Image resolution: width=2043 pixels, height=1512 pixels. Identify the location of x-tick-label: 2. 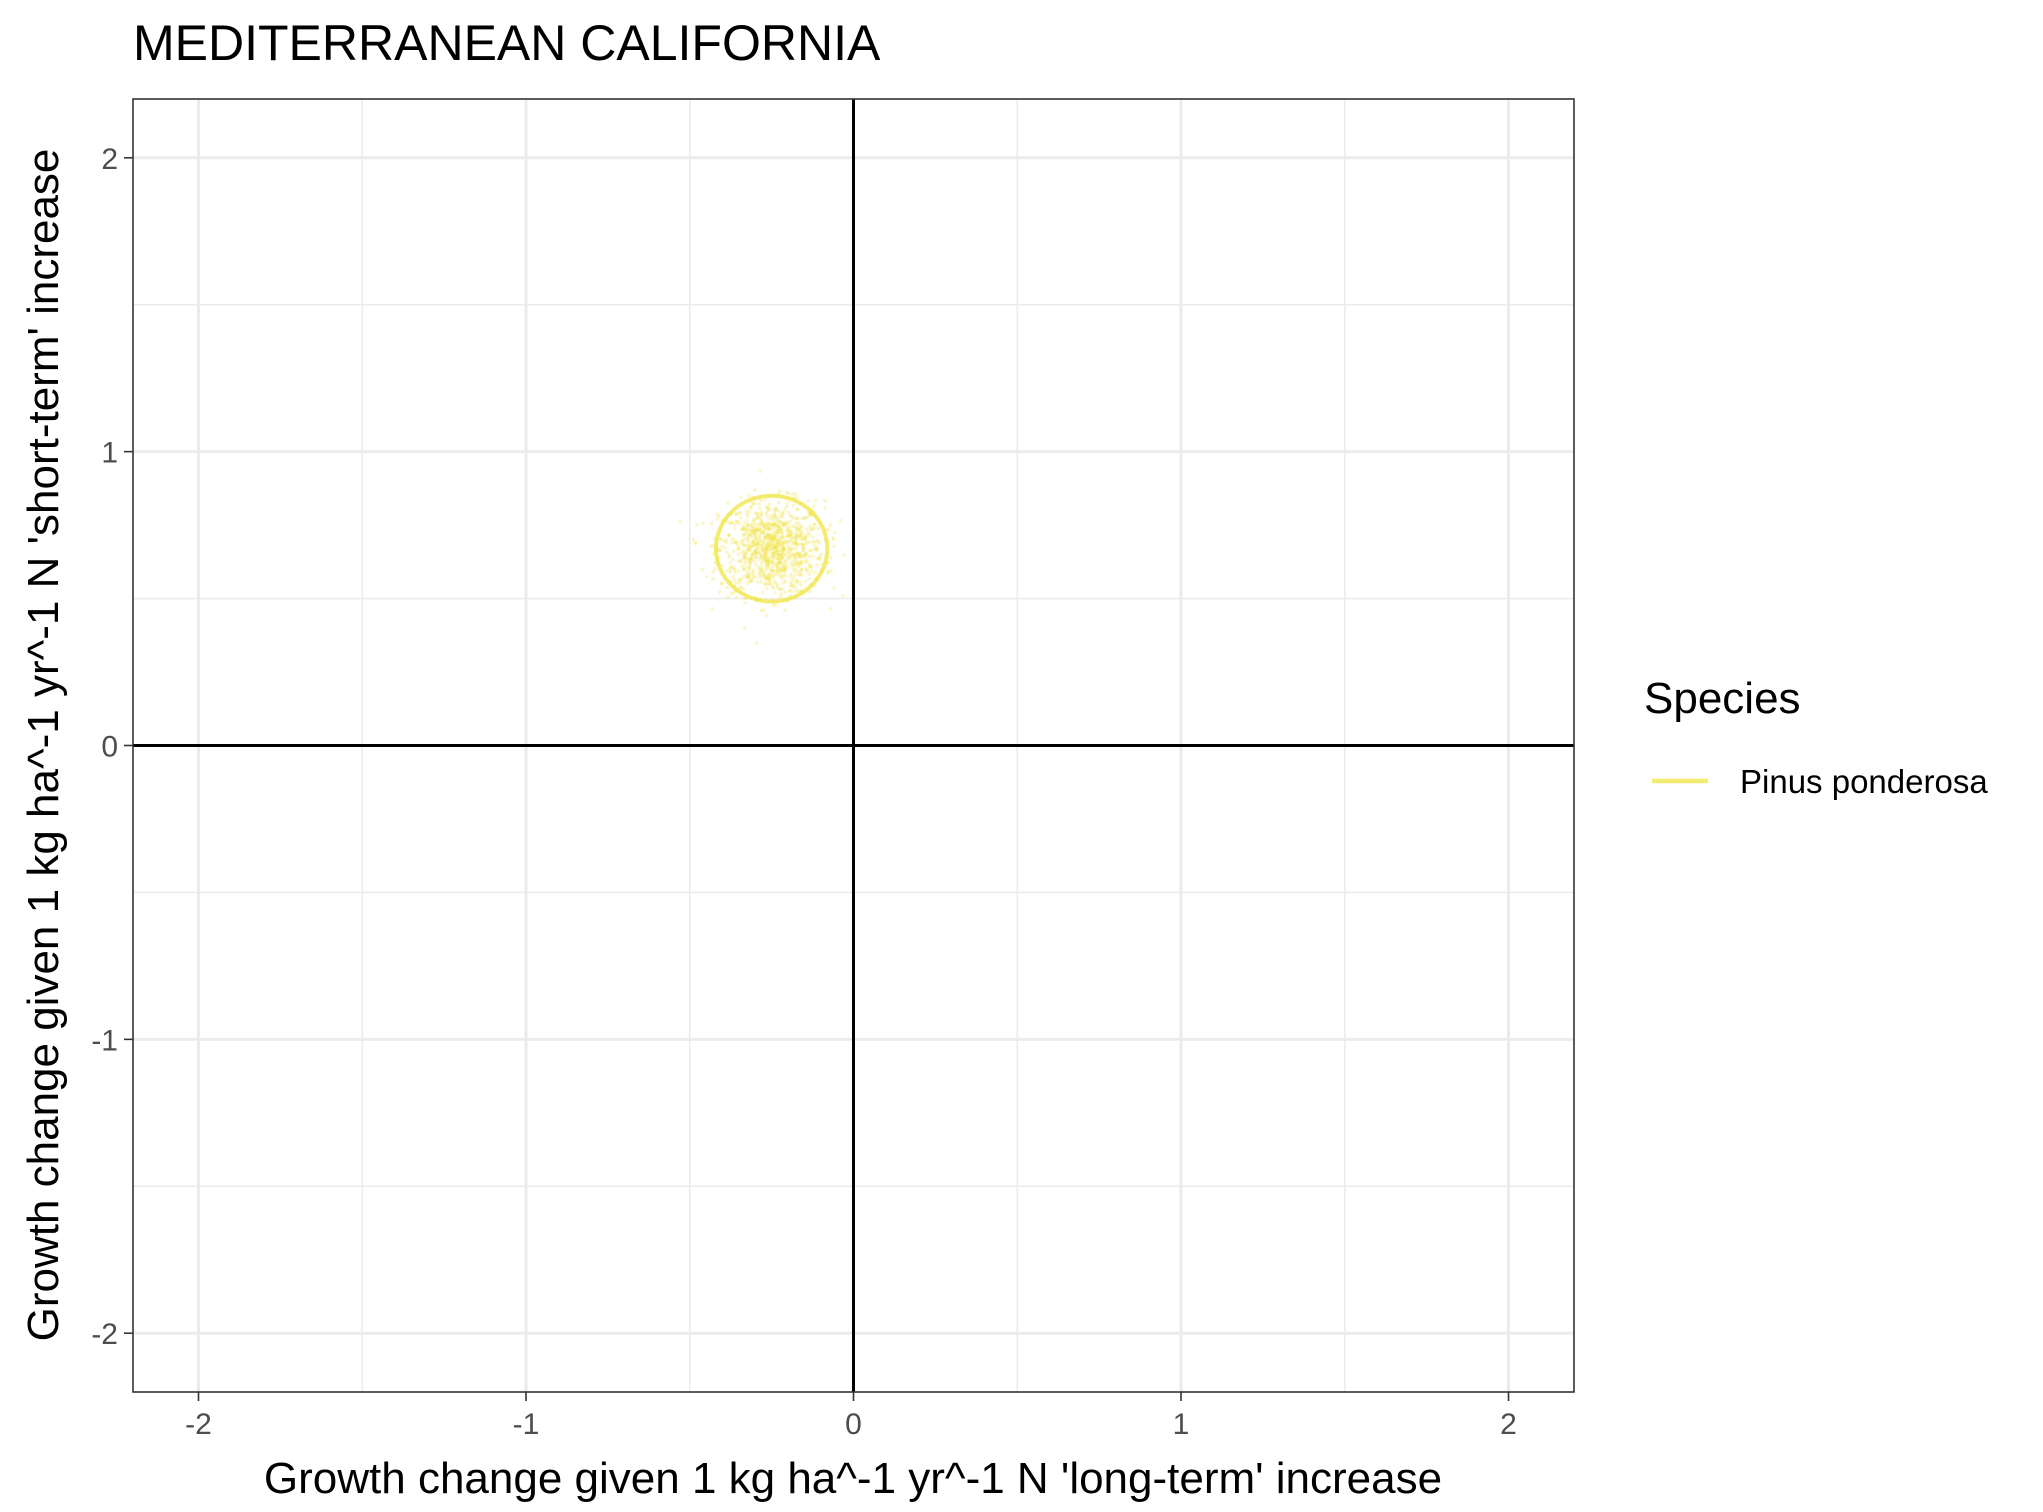
(1508, 1424).